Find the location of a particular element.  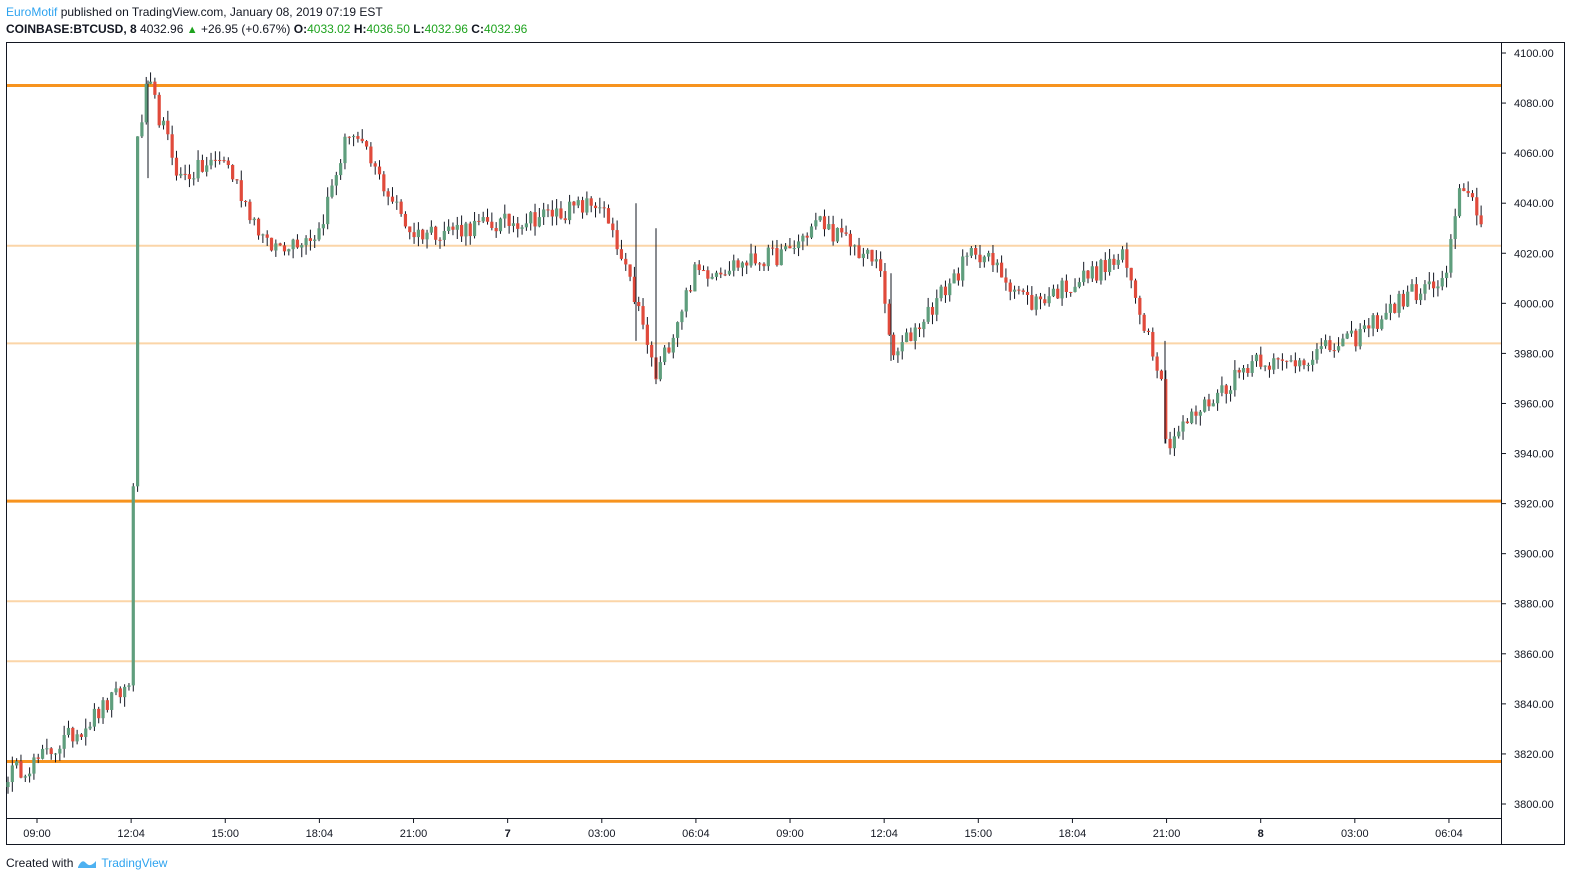

x-tick-label: 03:00 is located at coordinates (1355, 834).